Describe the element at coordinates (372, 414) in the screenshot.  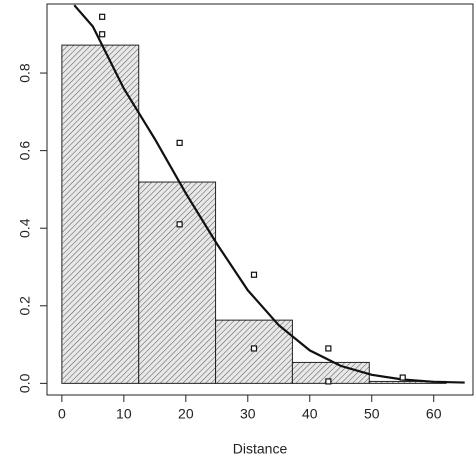
I see `x-tick-label: 50` at that location.